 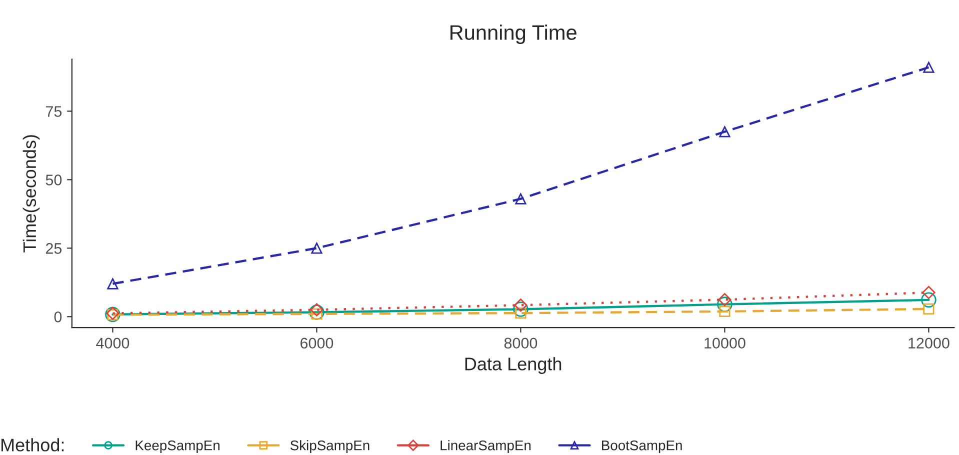 What do you see at coordinates (31, 193) in the screenshot?
I see `y-axis-title: Time(seconds)` at bounding box center [31, 193].